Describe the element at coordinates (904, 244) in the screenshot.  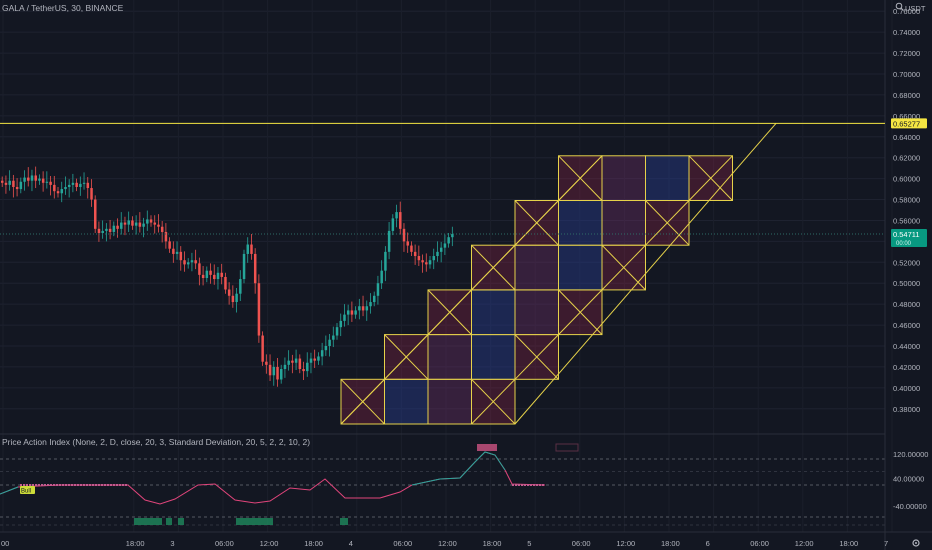
I see `current-price-sublabel: 00:00` at that location.